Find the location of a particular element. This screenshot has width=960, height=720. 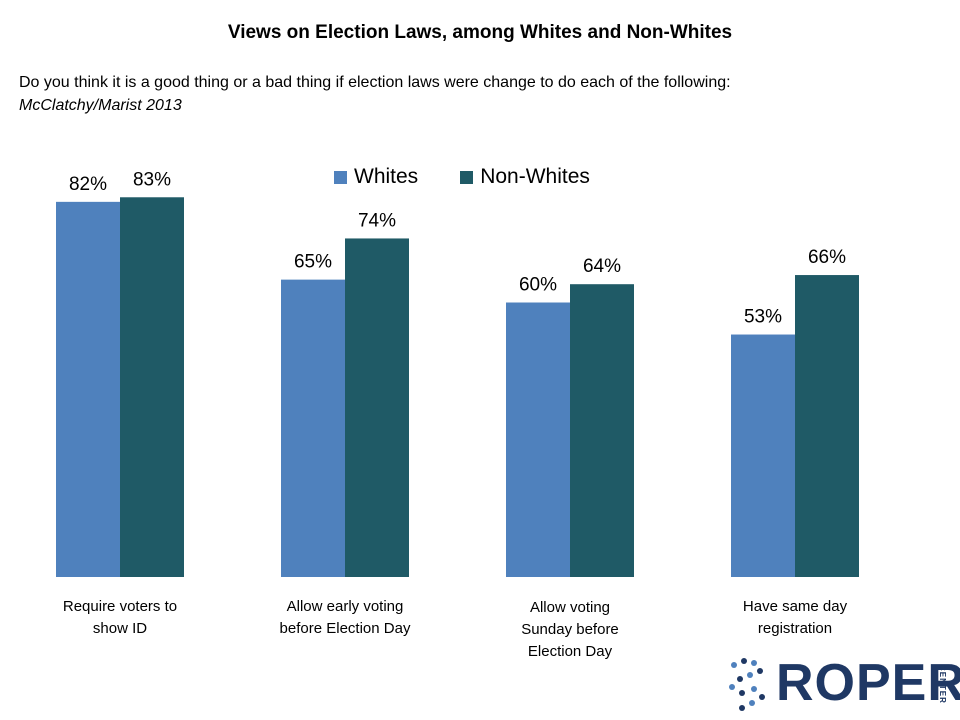

logo-subtext: CENTER is located at coordinates (942, 684).